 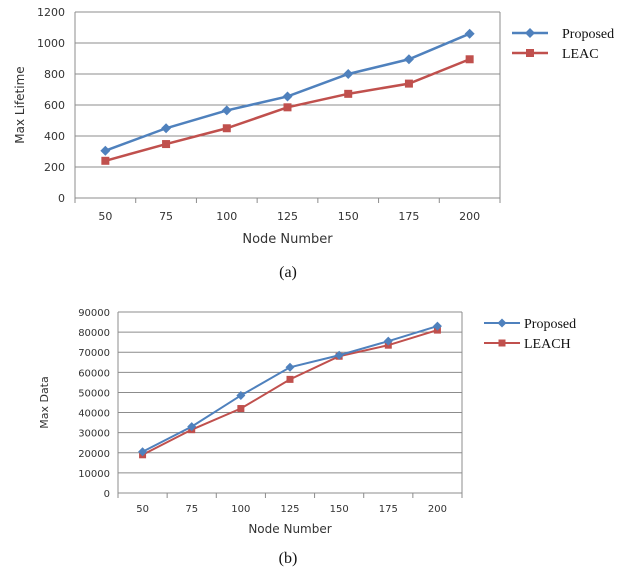 I want to click on y-axis-title: Max Lifetime, so click(x=20, y=104).